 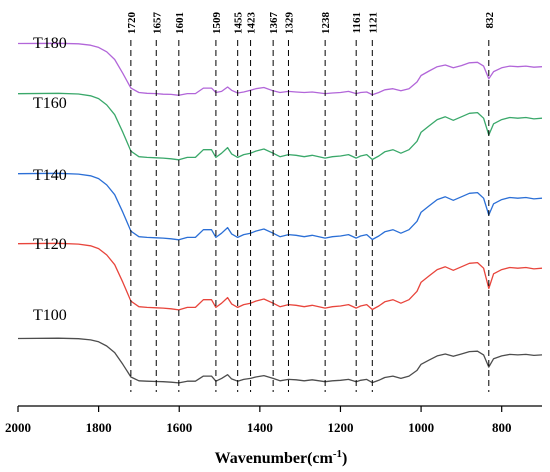 I want to click on series-line-t180, so click(x=280, y=69).